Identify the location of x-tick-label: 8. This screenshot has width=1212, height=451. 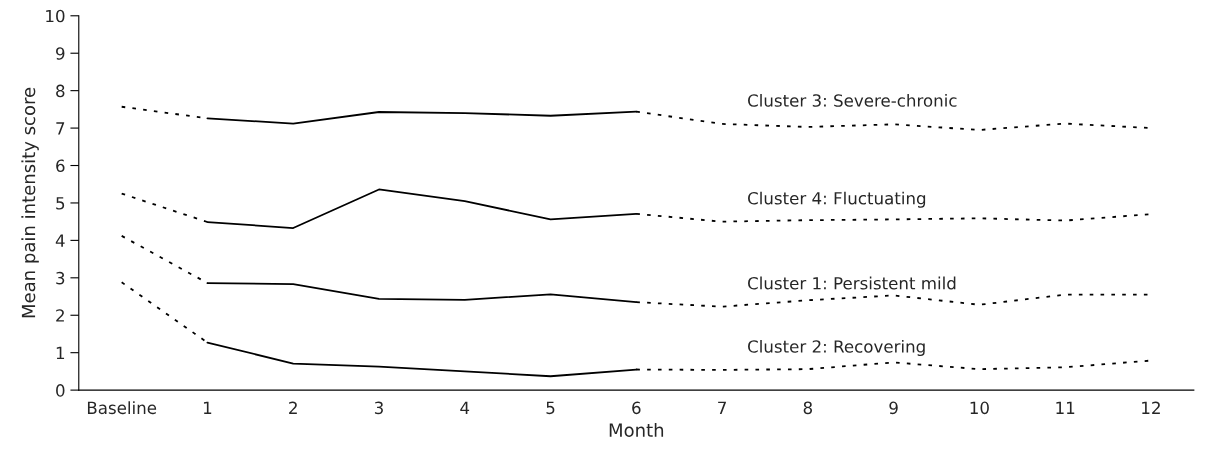
(808, 408).